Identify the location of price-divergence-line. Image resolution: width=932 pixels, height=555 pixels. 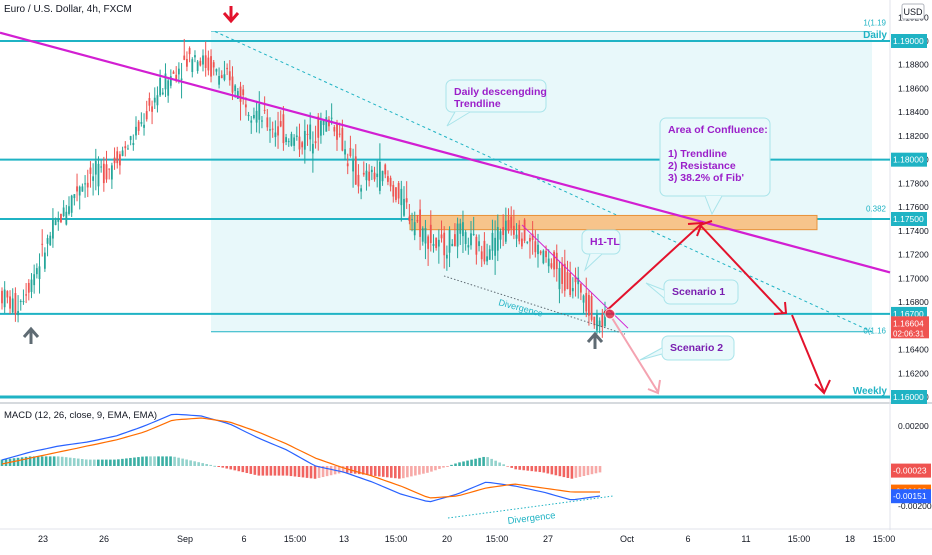
(534, 305).